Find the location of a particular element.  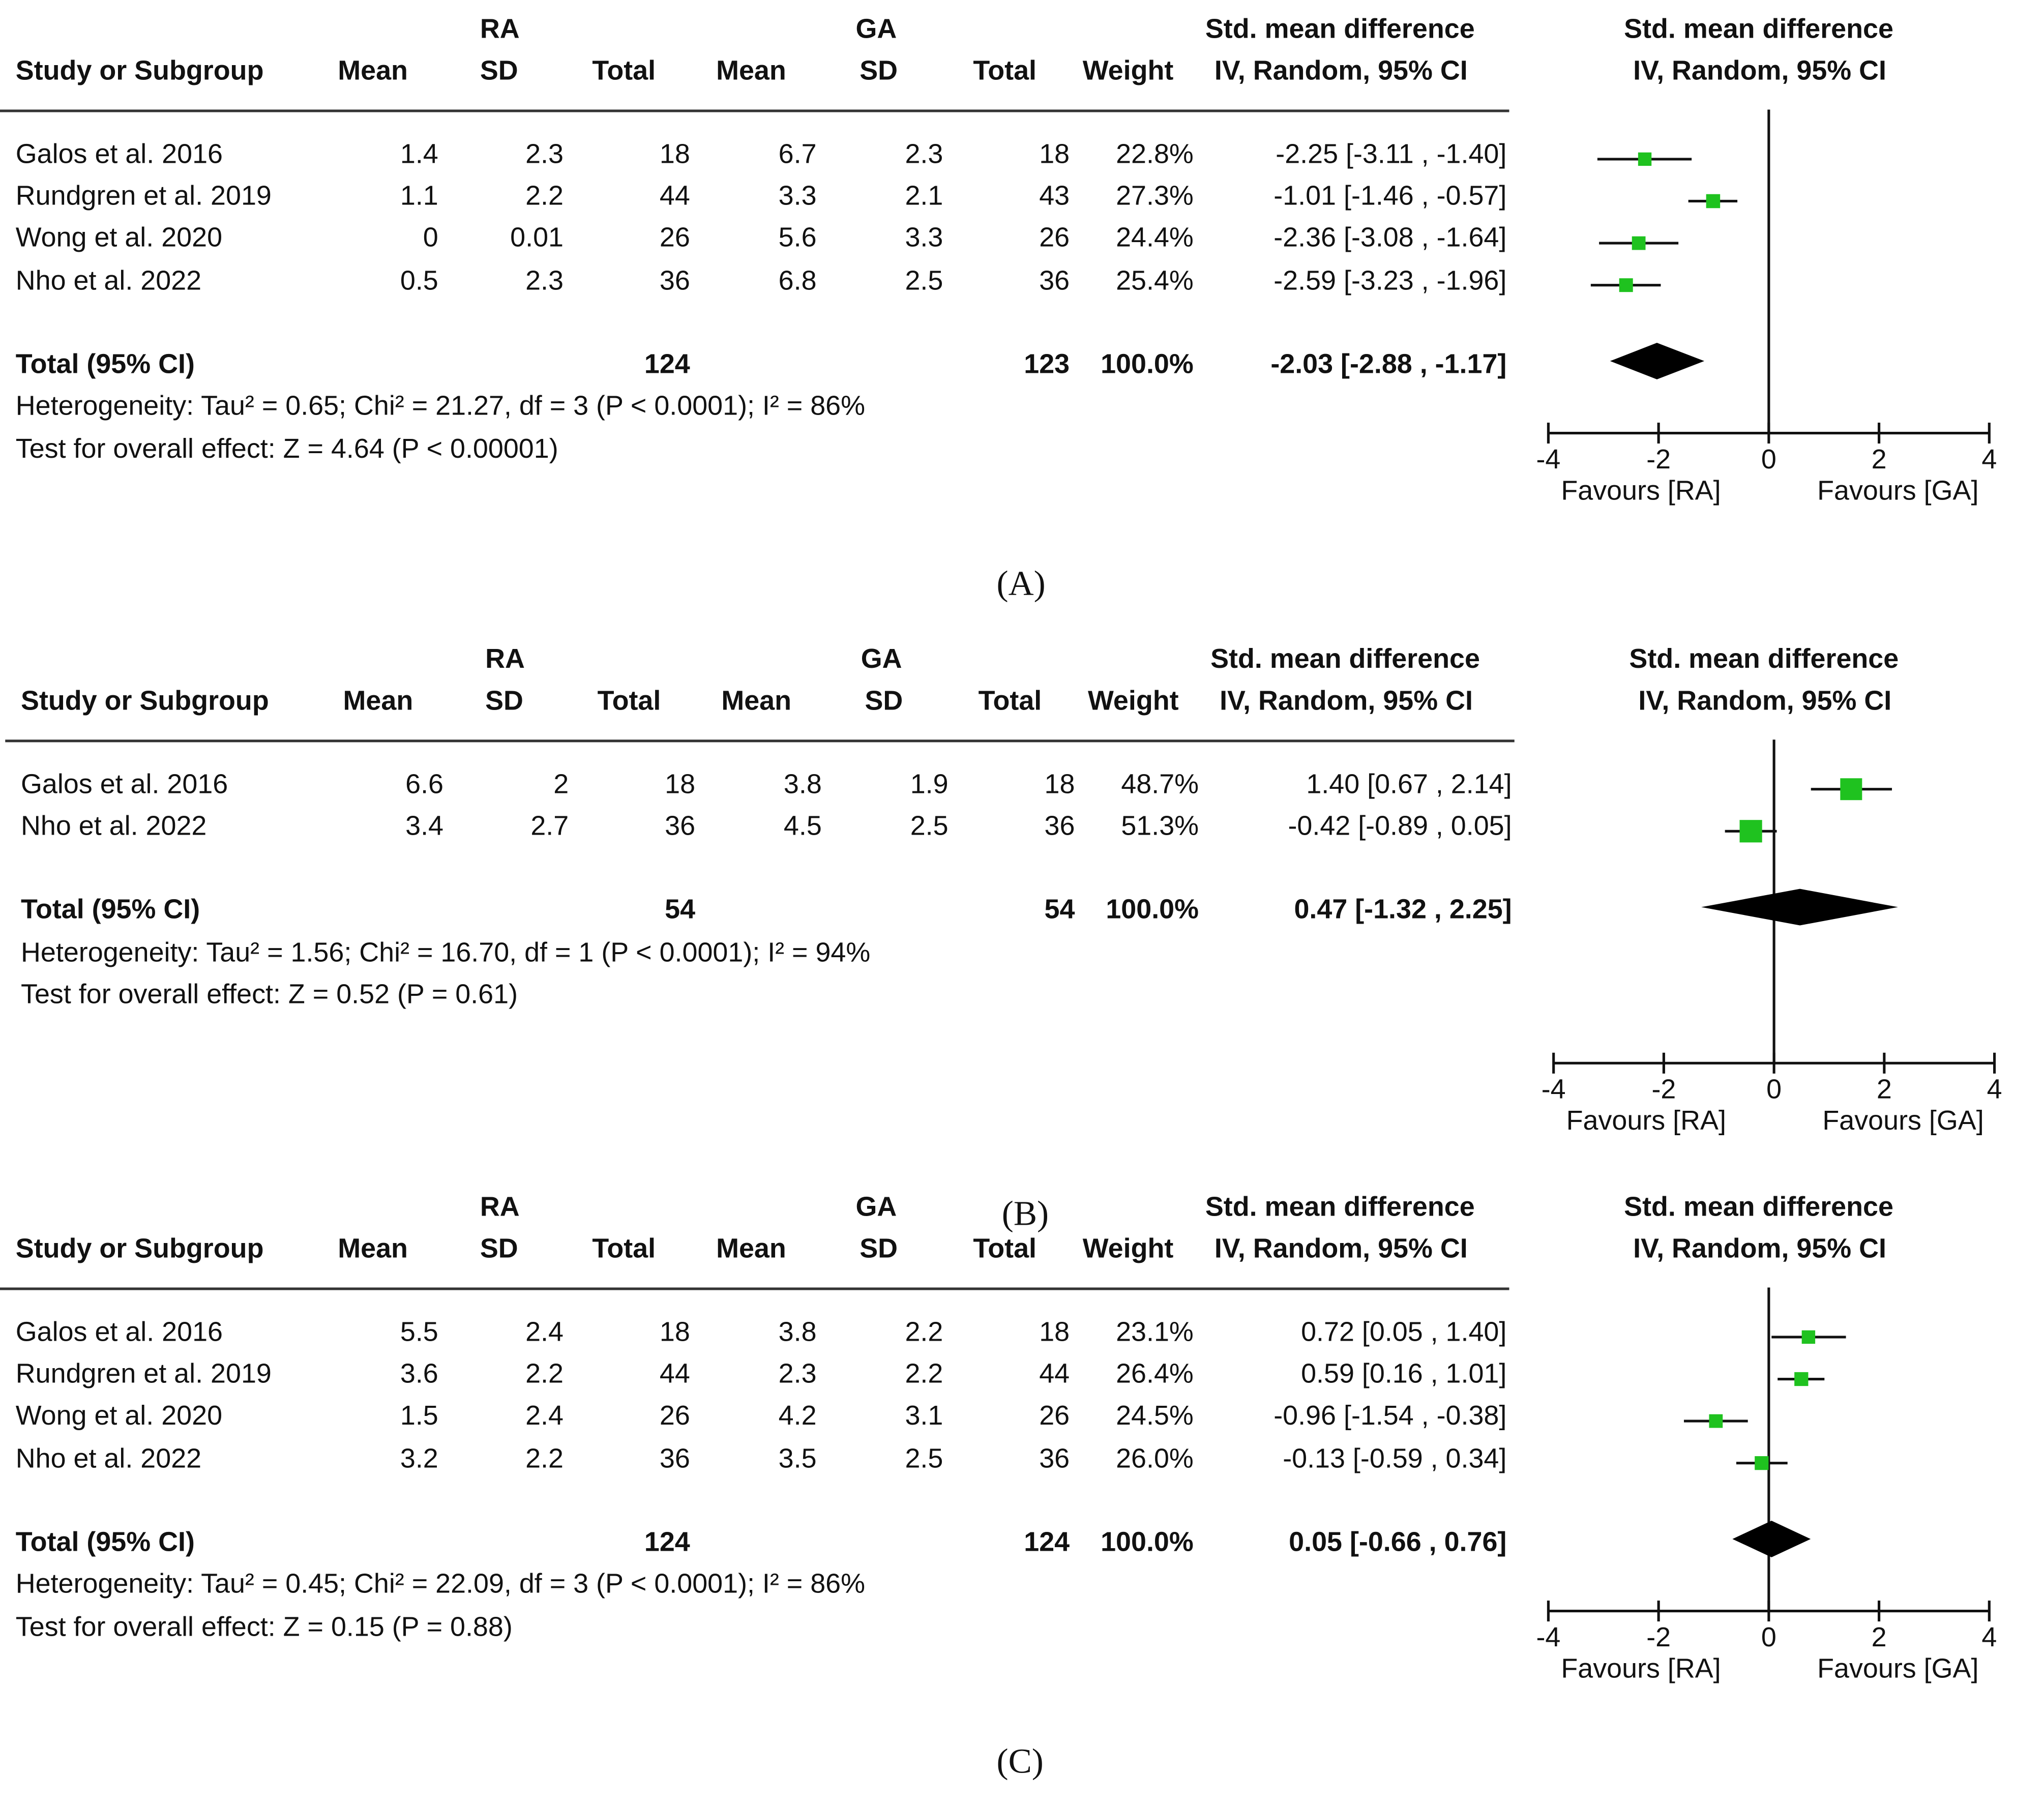

total-ga-n: 124 is located at coordinates (1047, 1542).